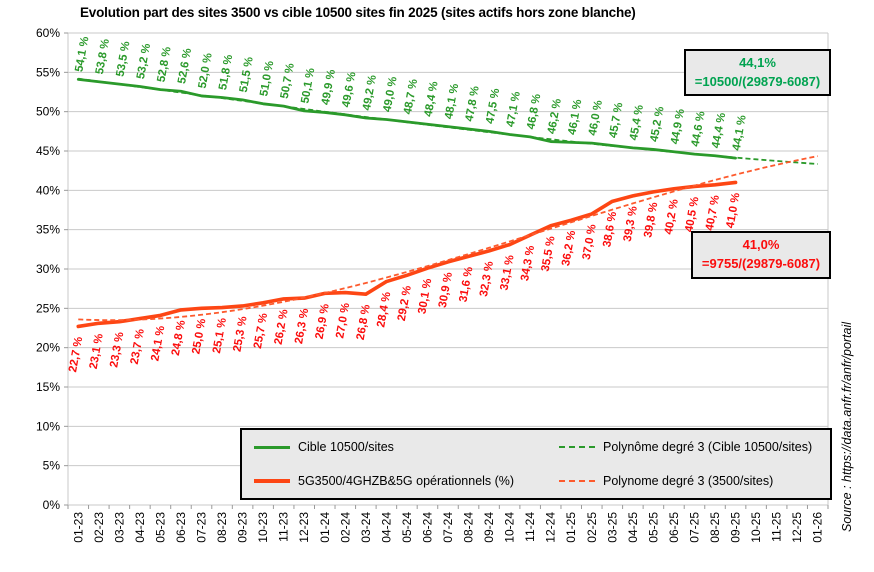  What do you see at coordinates (473, 103) in the screenshot?
I see `data-label: 47,8 %` at bounding box center [473, 103].